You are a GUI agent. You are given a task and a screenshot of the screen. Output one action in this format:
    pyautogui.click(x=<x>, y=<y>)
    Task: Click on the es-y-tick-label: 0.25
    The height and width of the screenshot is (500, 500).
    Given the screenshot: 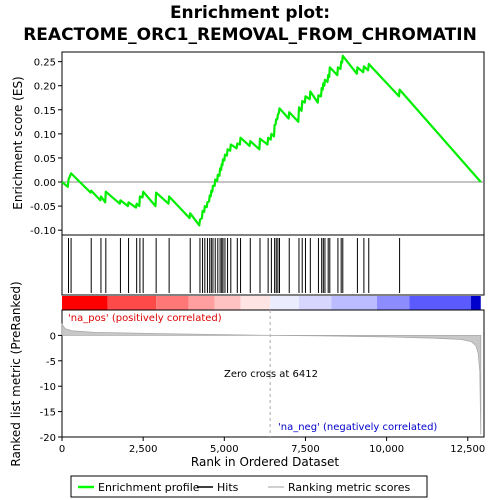 What is the action you would take?
    pyautogui.click(x=45, y=63)
    